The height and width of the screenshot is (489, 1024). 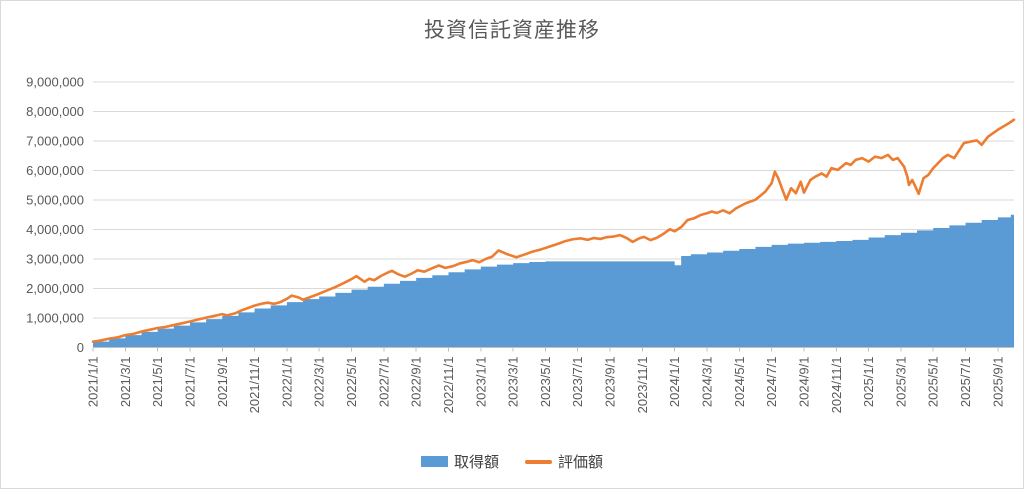 I want to click on y-axis-label: 5,000,000, so click(x=55, y=200).